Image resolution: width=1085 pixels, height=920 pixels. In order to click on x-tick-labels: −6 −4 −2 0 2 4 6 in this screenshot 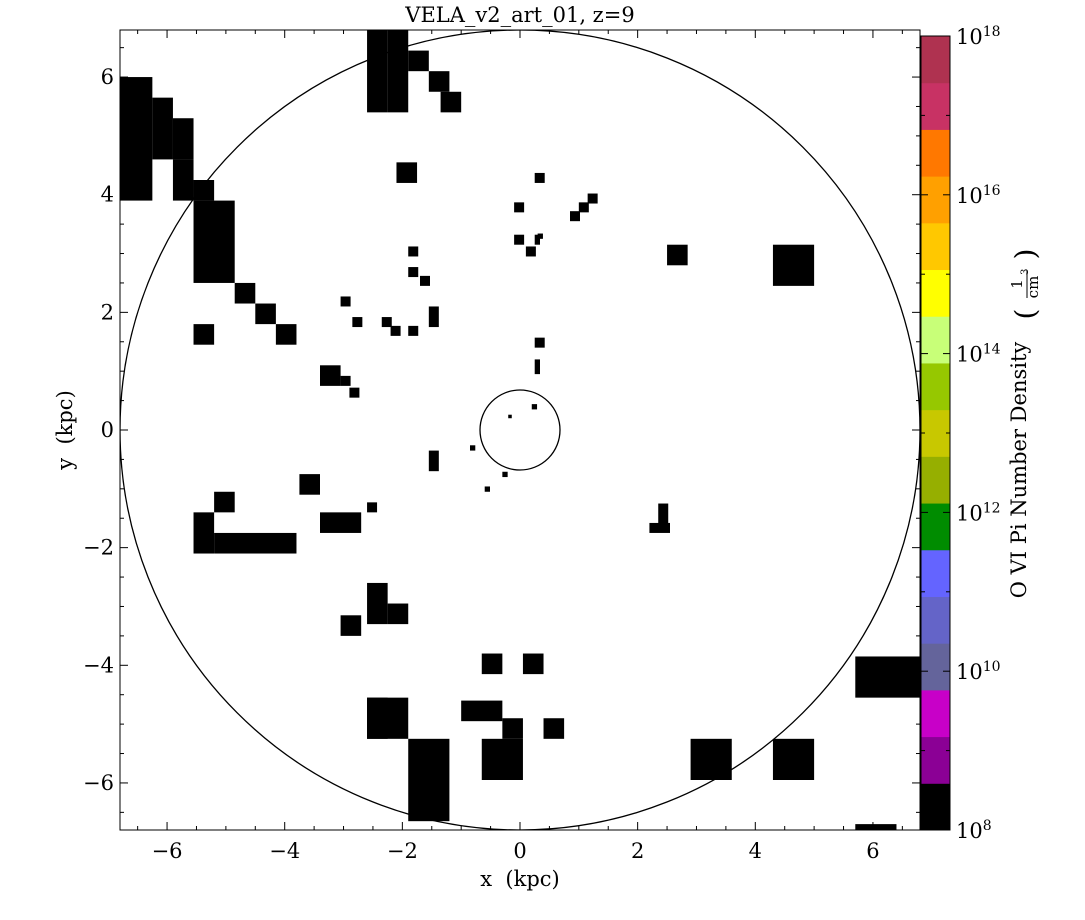, I will do `click(516, 851)`.